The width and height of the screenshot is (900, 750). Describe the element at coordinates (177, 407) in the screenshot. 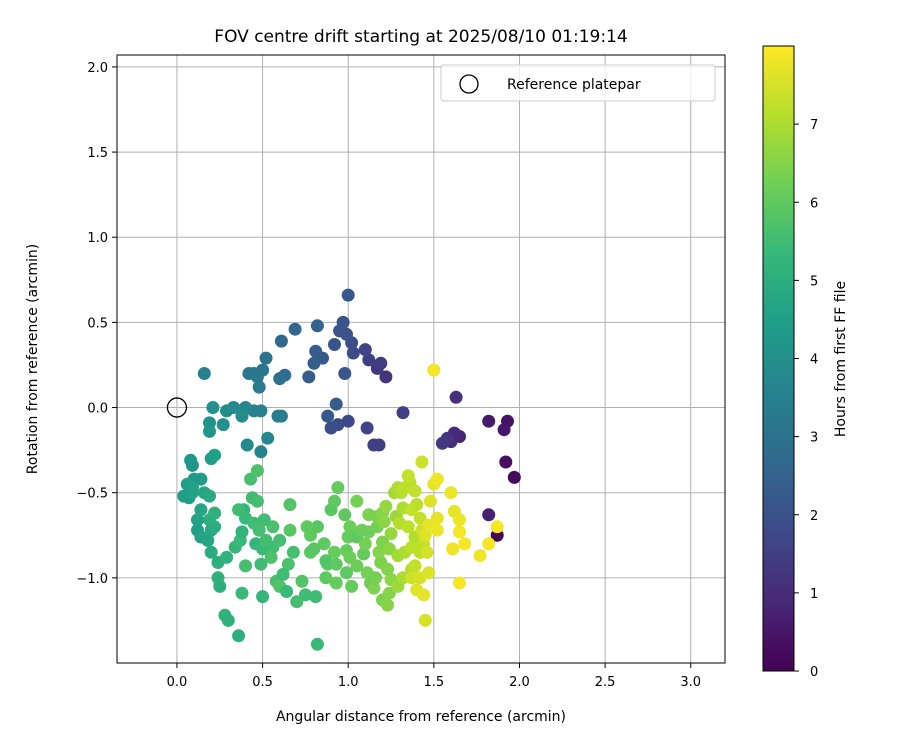

I see `reference-point-marker` at that location.